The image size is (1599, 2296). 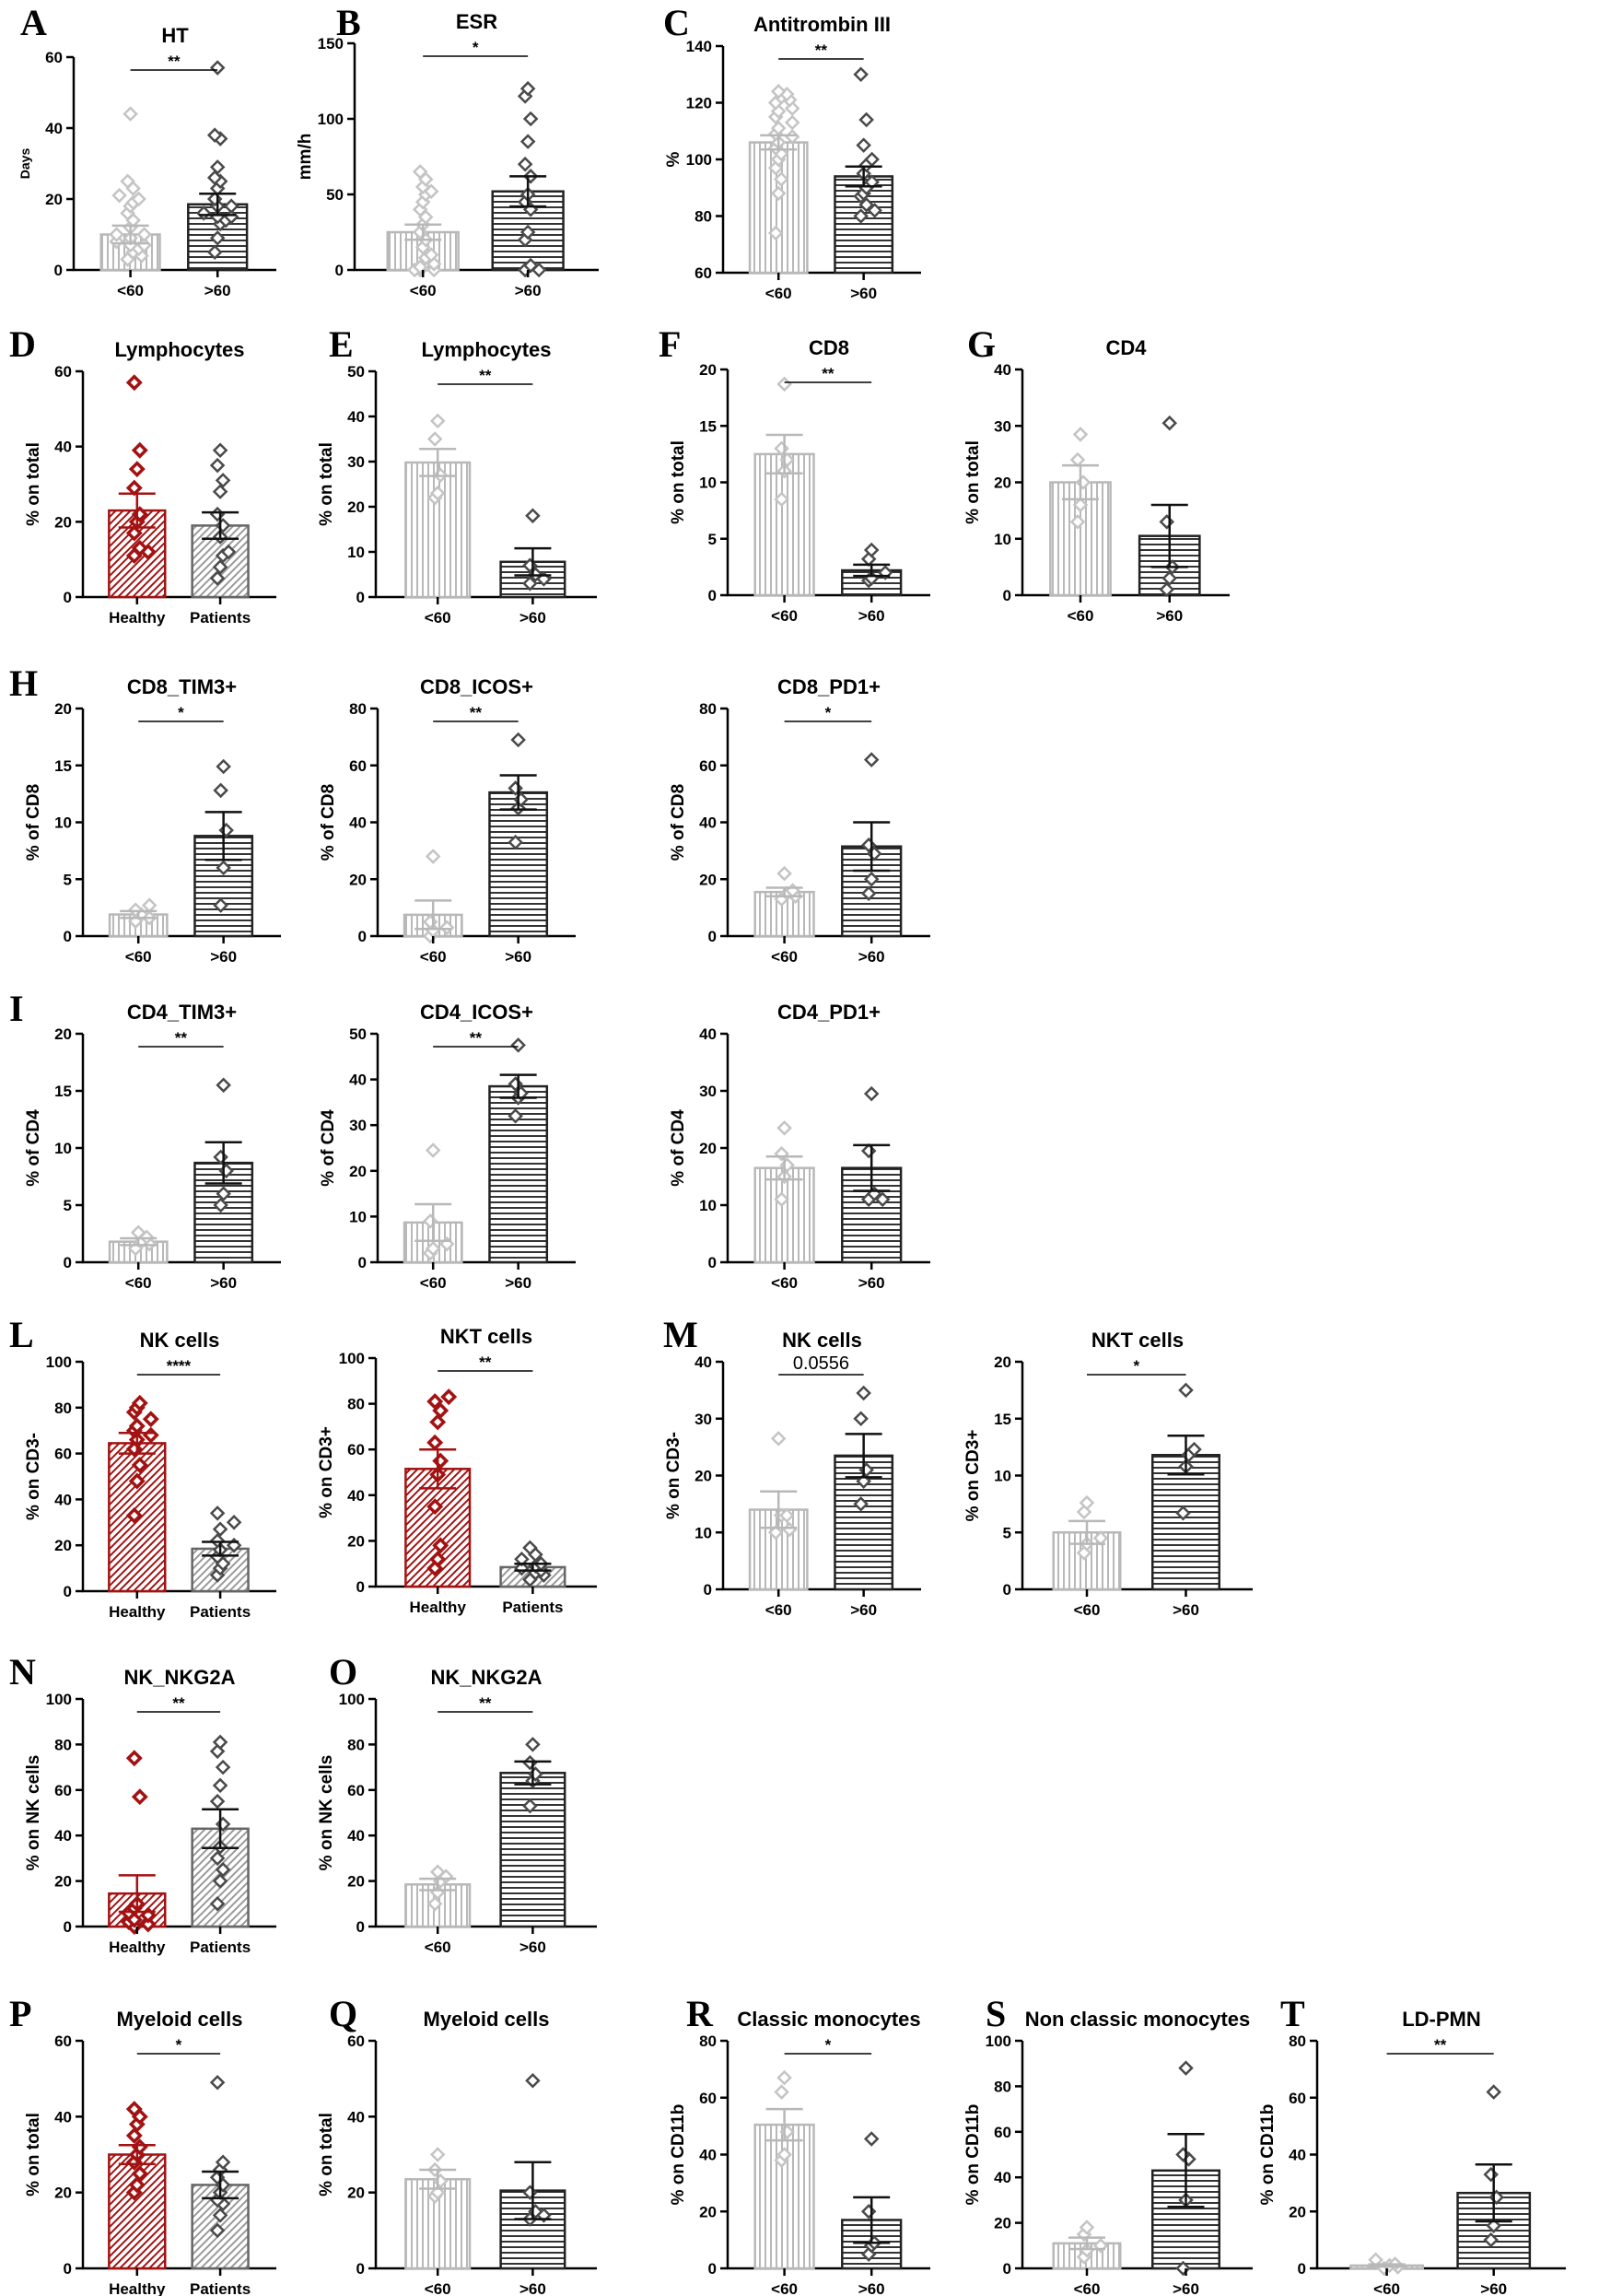 What do you see at coordinates (982, 344) in the screenshot?
I see `panel-letter: G` at bounding box center [982, 344].